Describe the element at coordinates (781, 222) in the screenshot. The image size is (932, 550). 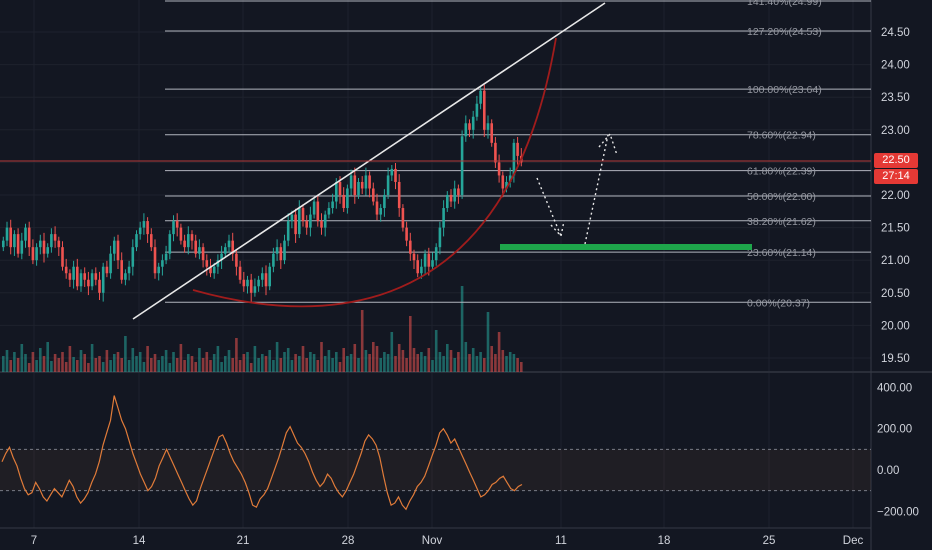
I see `fib-level-label: 38.20%(21.62)` at that location.